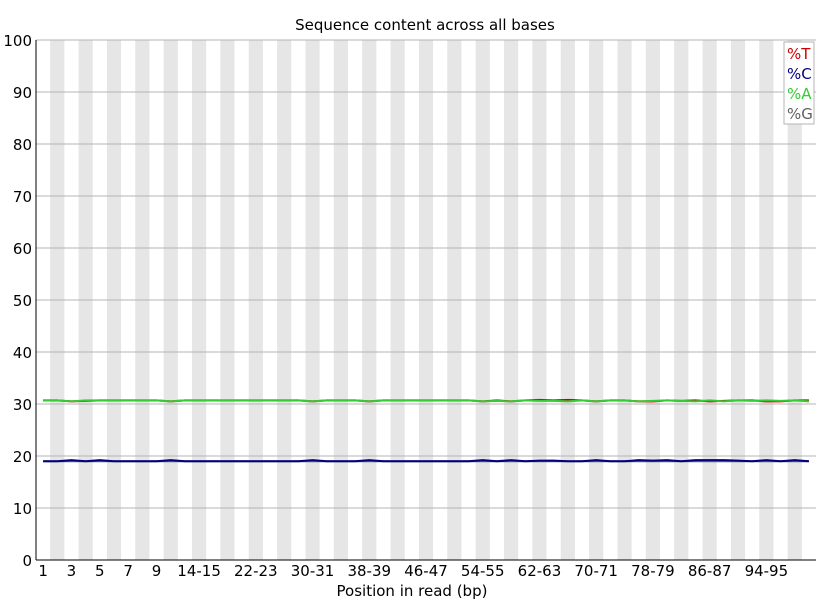 The width and height of the screenshot is (825, 600). What do you see at coordinates (17, 41) in the screenshot?
I see `y-tick-label: 100` at bounding box center [17, 41].